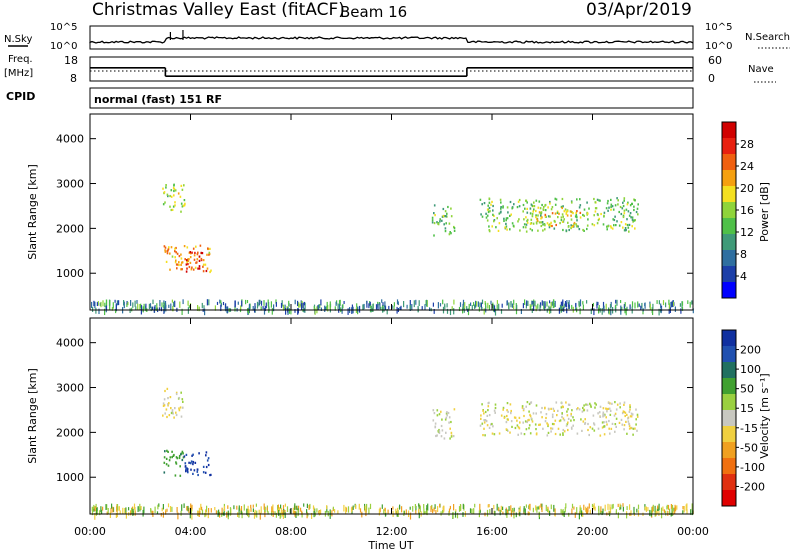  I want to click on nave-label: Nave, so click(761, 69).